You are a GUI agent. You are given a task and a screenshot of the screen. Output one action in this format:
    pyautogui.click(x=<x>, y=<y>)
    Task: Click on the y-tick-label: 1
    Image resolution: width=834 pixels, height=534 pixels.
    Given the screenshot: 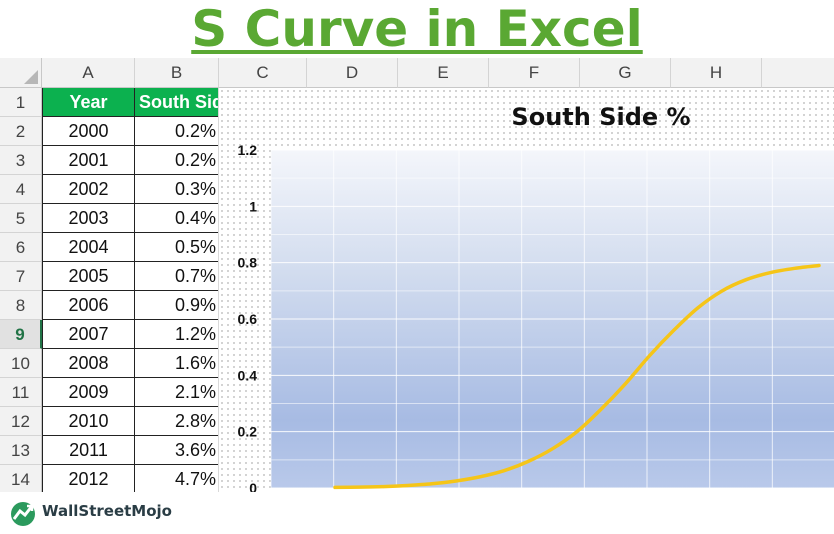 What is the action you would take?
    pyautogui.click(x=253, y=206)
    